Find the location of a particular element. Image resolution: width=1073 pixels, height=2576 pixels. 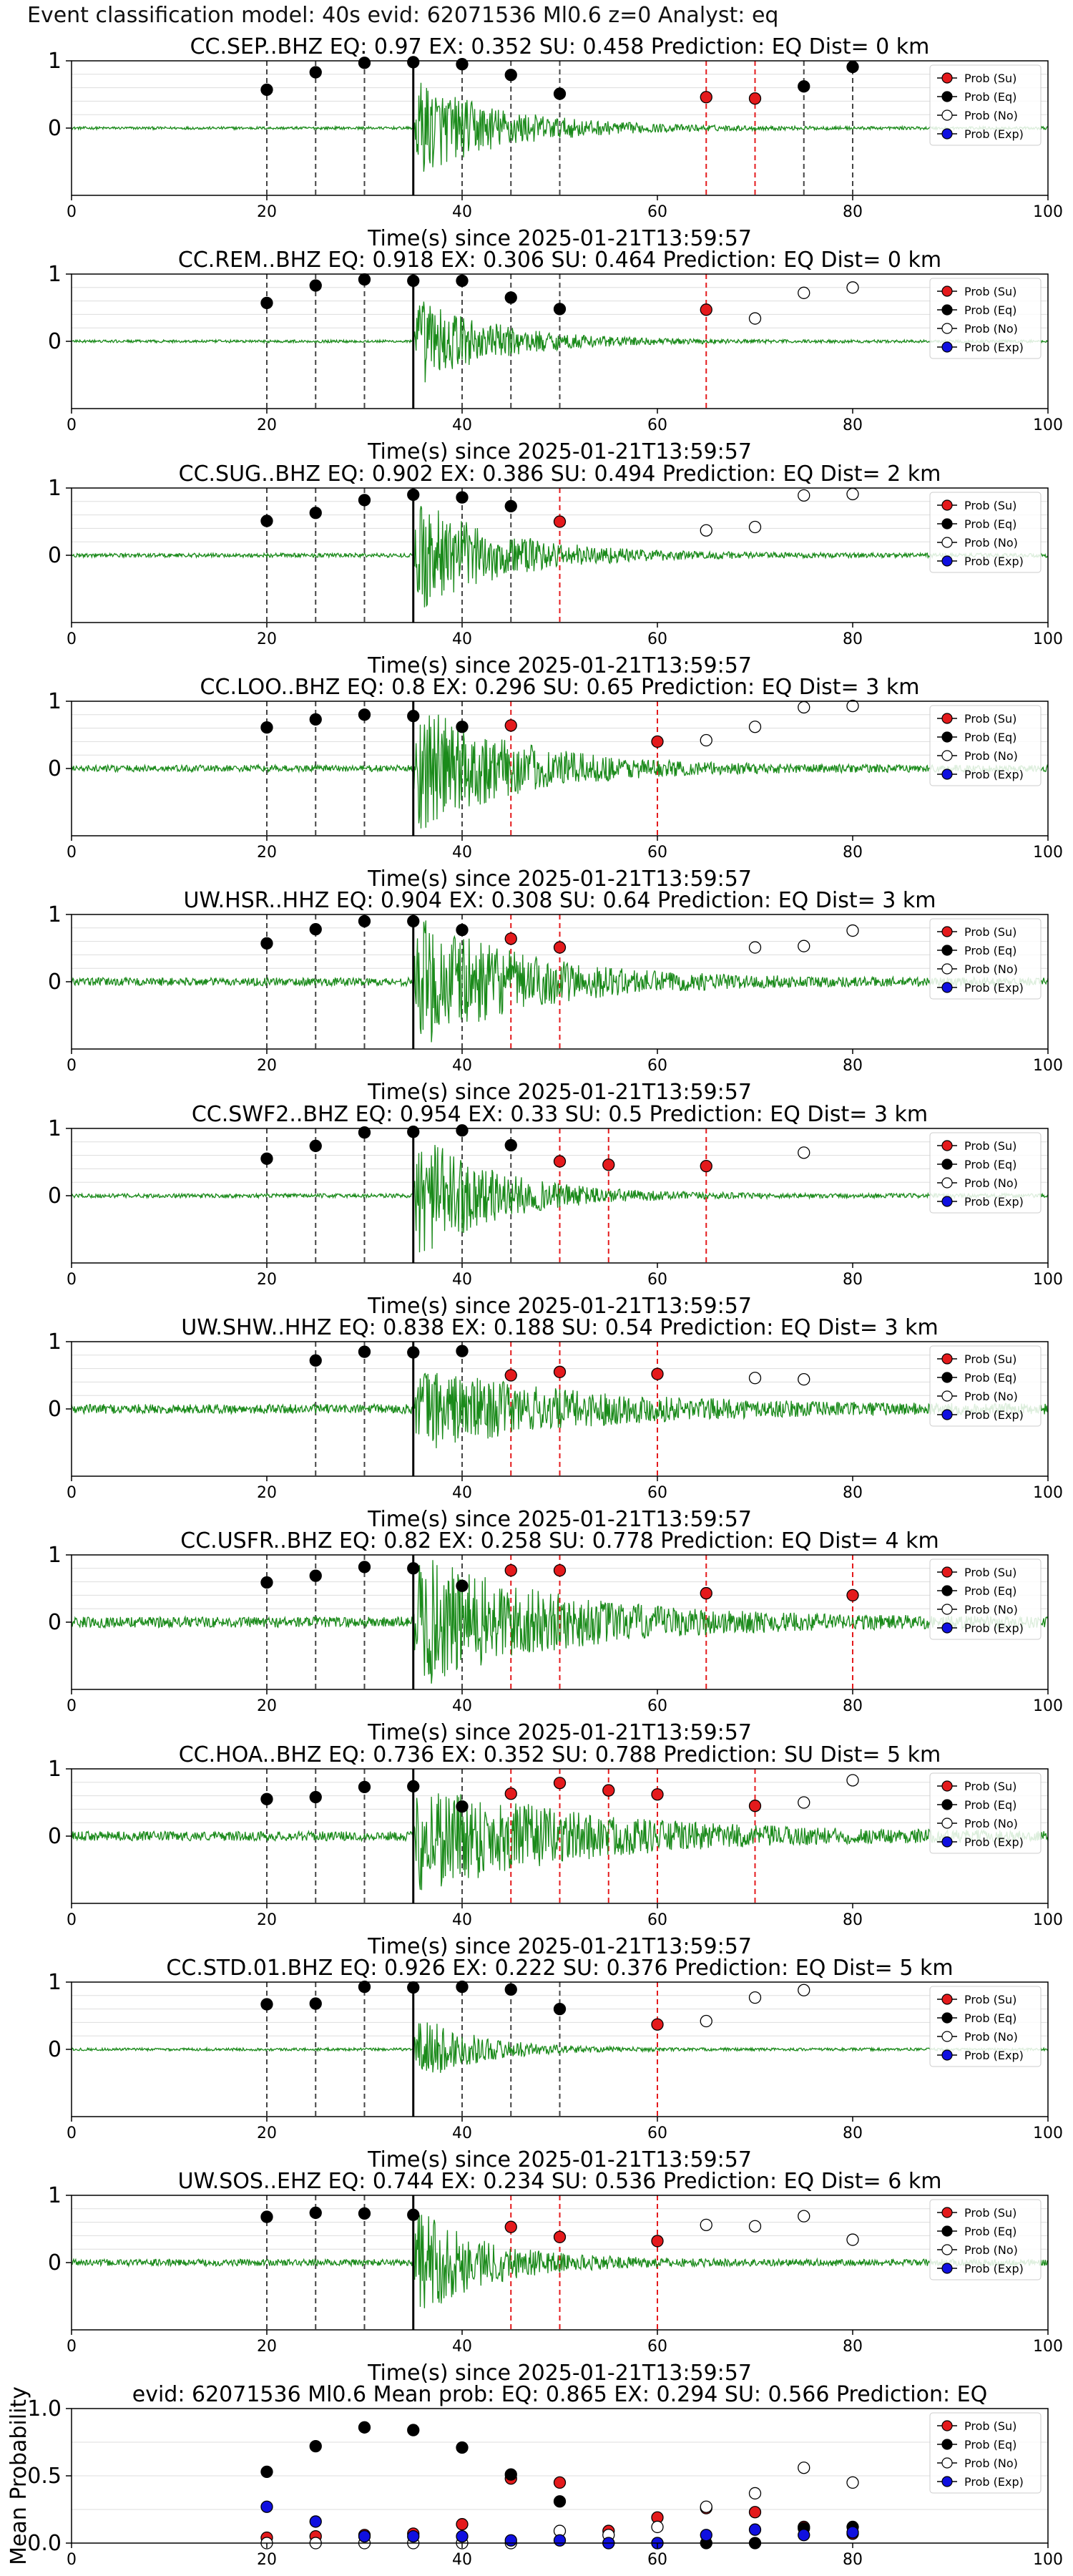

y-tick-label: 0.0 is located at coordinates (44, 2543).